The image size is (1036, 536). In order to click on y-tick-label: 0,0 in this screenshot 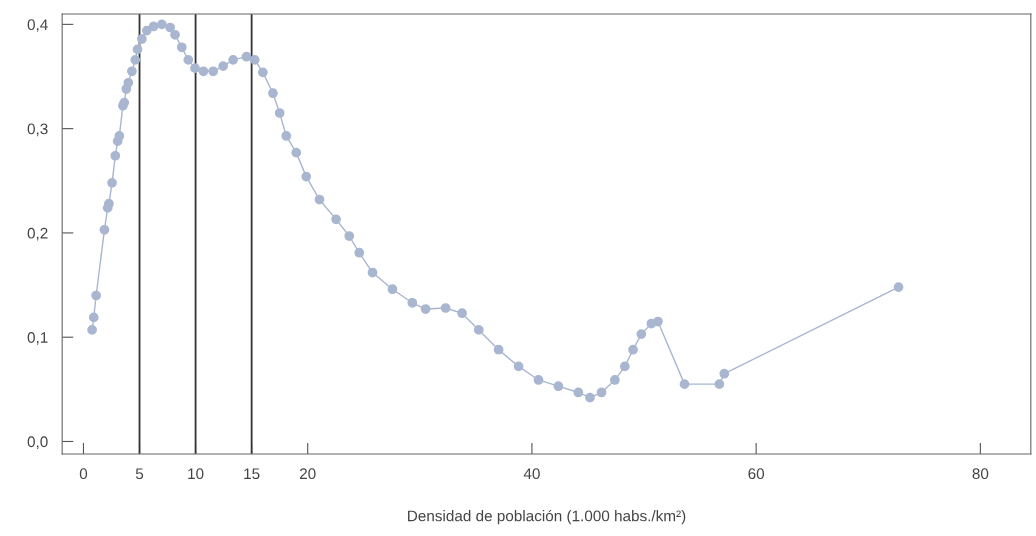, I will do `click(37, 442)`.